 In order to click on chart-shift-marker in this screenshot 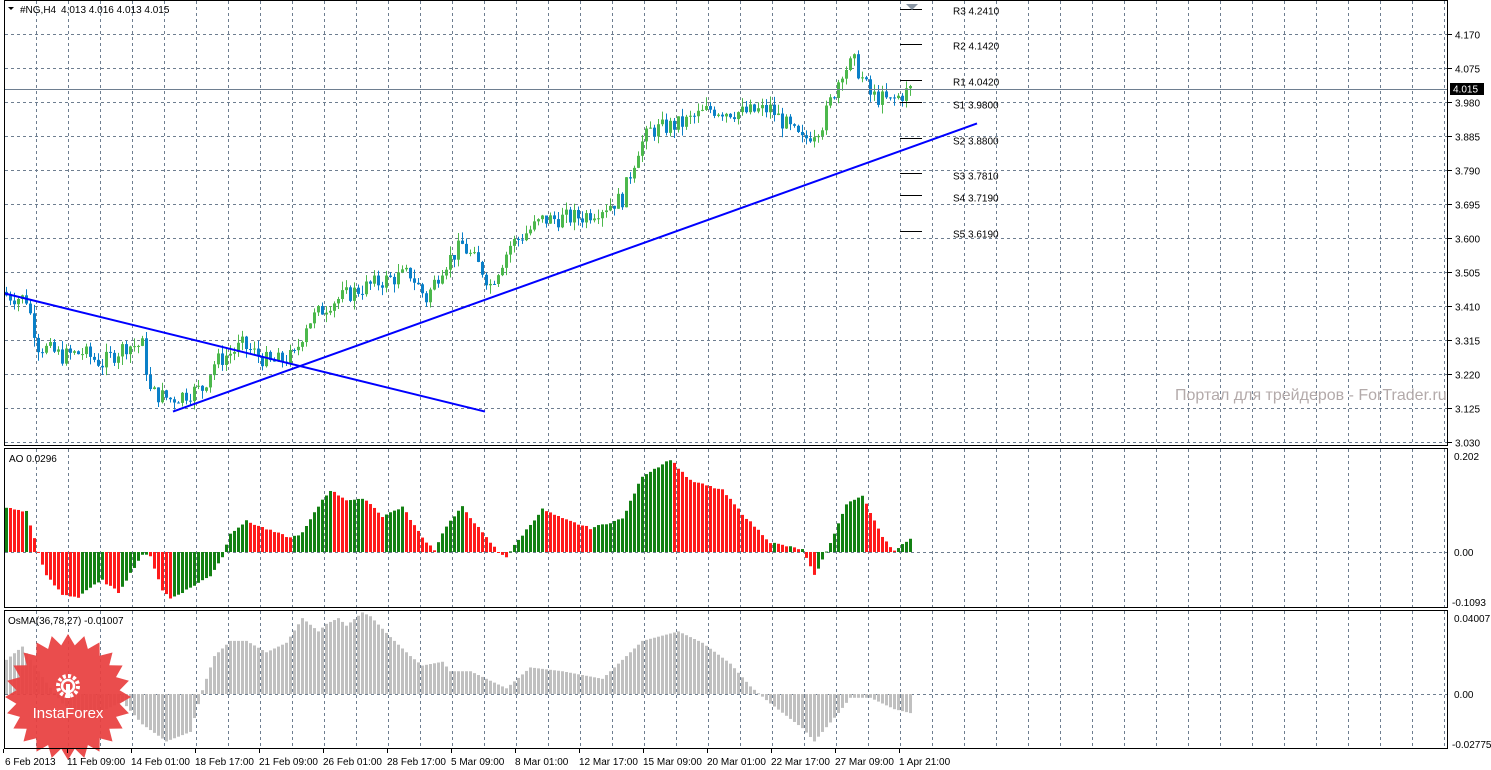, I will do `click(912, 7)`.